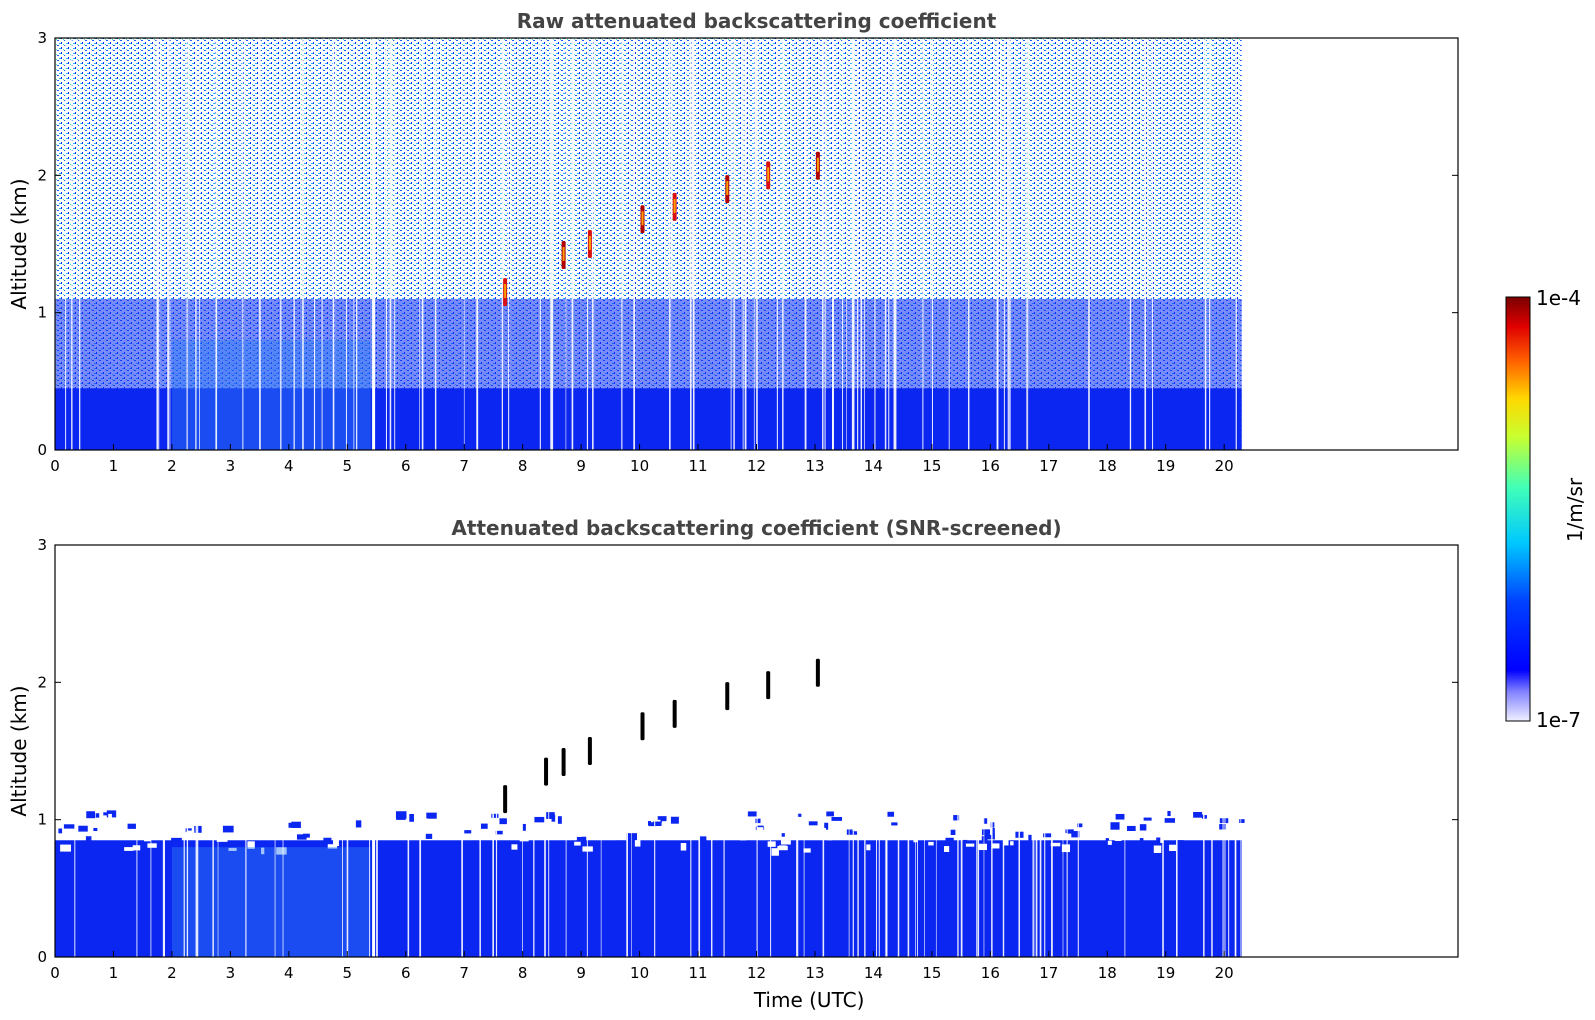 This screenshot has height=1020, width=1595. I want to click on y-tick-label: 2, so click(42, 175).